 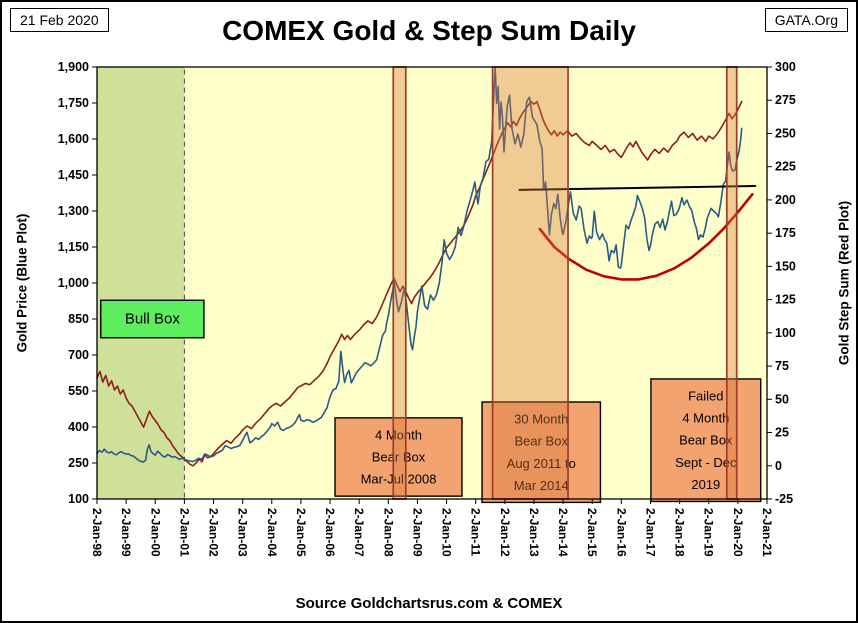 What do you see at coordinates (782, 366) in the screenshot?
I see `right-axis-tick-label: 75` at bounding box center [782, 366].